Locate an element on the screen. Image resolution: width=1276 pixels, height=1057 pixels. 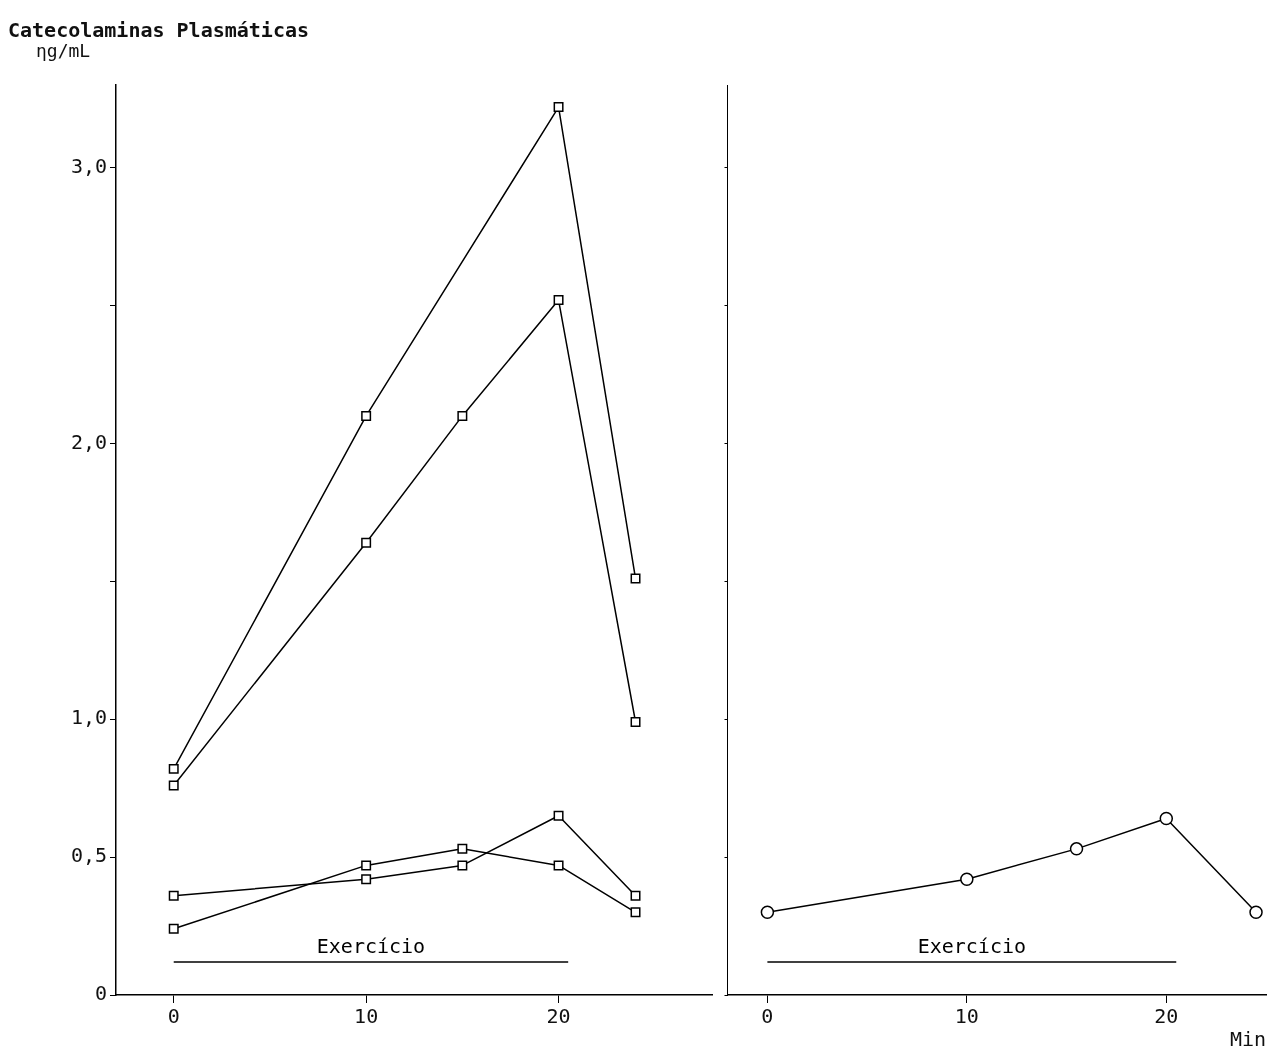
y-tick-label: 2,0 is located at coordinates (88, 441).